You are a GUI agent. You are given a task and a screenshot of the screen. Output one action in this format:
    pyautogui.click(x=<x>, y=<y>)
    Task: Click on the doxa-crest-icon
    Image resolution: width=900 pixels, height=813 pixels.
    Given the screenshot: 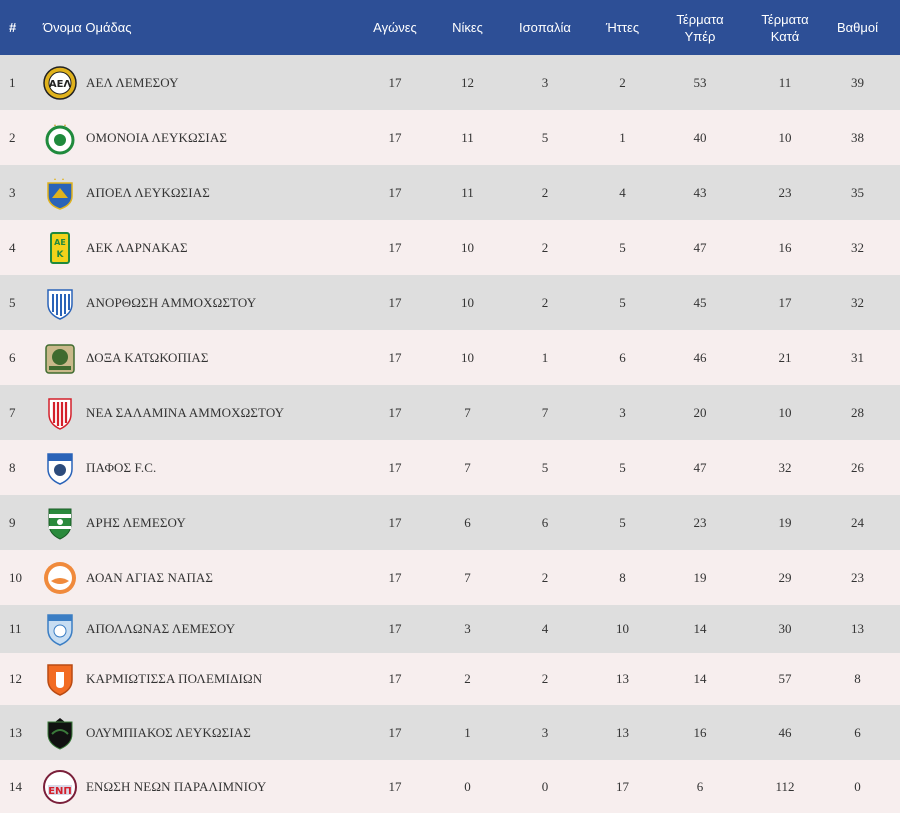 What is the action you would take?
    pyautogui.click(x=60, y=358)
    